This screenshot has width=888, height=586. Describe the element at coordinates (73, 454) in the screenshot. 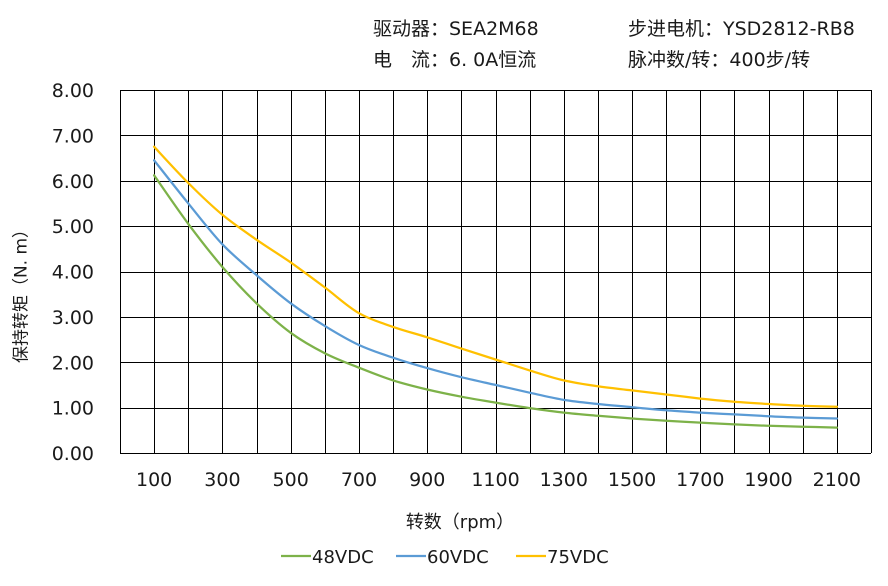

I see `y-tick-label: 0.00` at that location.